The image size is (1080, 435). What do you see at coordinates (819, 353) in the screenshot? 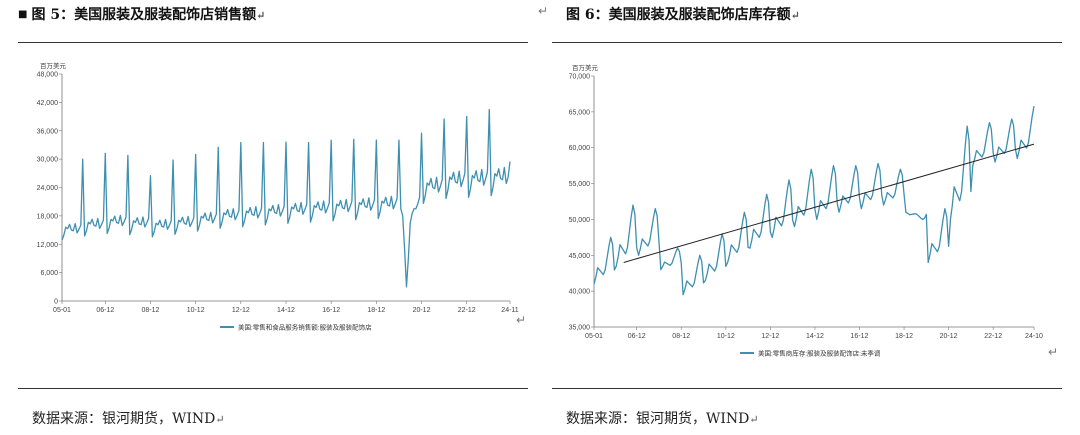
I see `legend-label: 美国:零售商库存:服装及服装配饰店:未季调` at bounding box center [819, 353].